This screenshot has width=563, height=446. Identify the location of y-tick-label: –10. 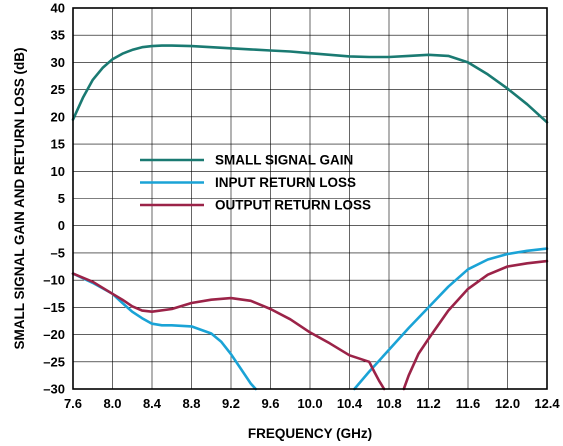
(54, 280).